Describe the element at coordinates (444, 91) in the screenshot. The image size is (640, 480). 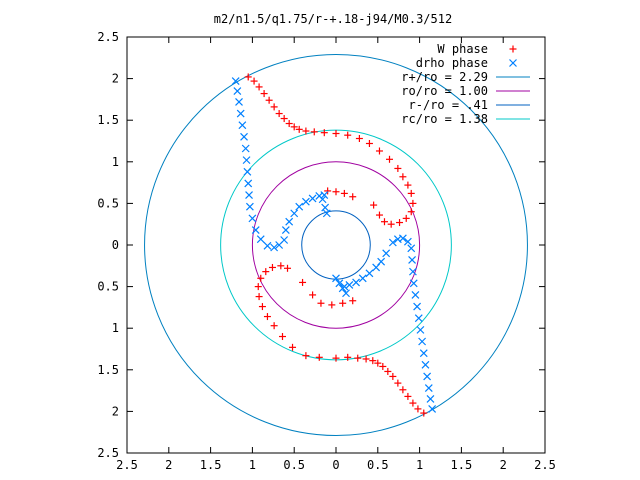
I see `legend-label: ro/ro = 1.00` at that location.